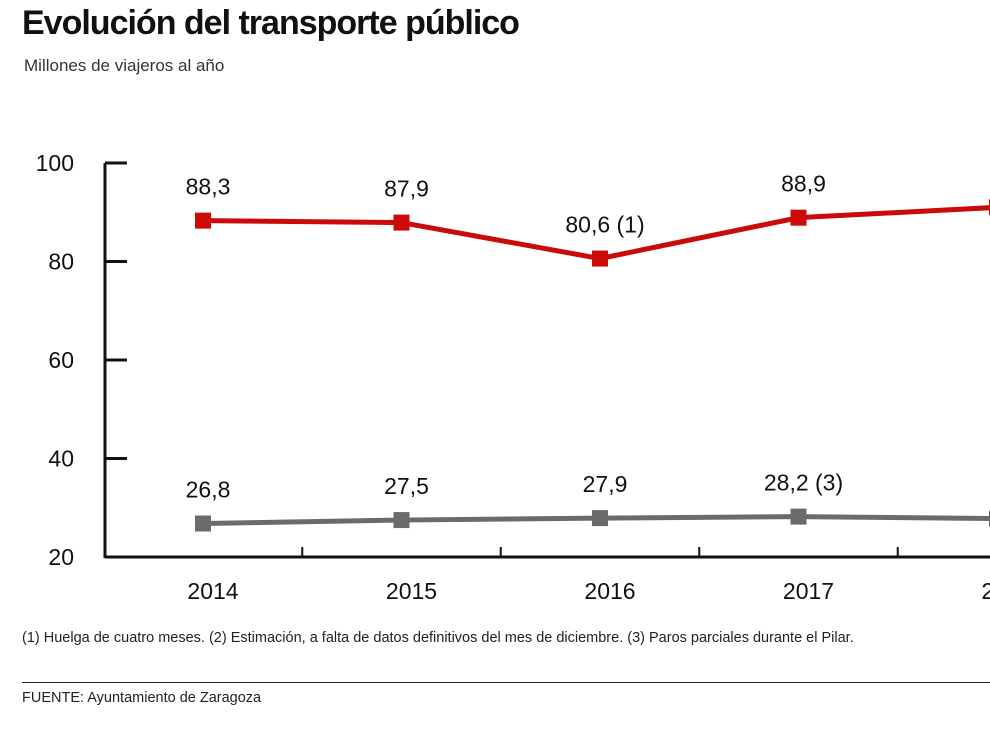  I want to click on data-label-red: 88,9, so click(803, 184).